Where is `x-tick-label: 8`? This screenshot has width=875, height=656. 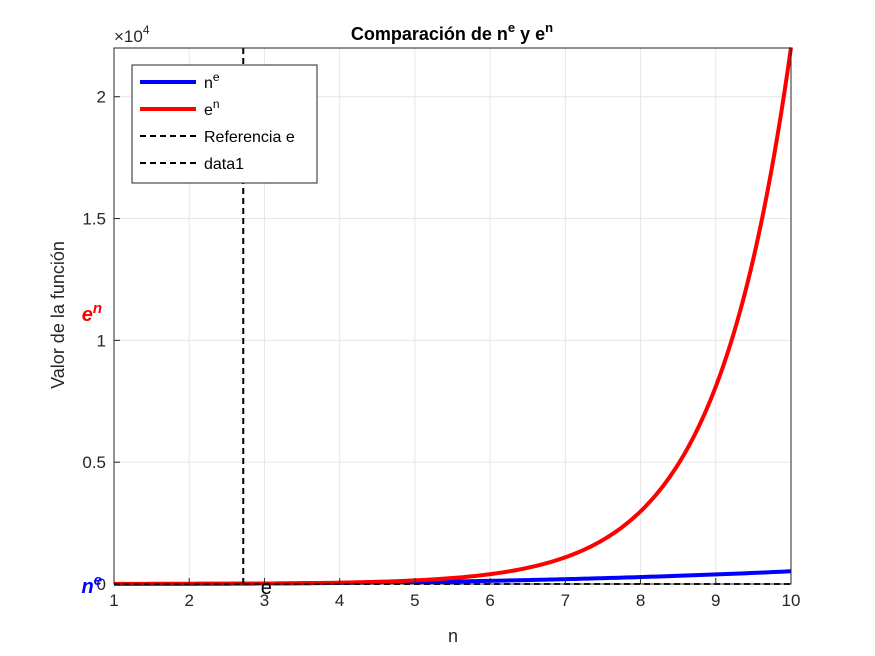
x-tick-label: 8 is located at coordinates (640, 600).